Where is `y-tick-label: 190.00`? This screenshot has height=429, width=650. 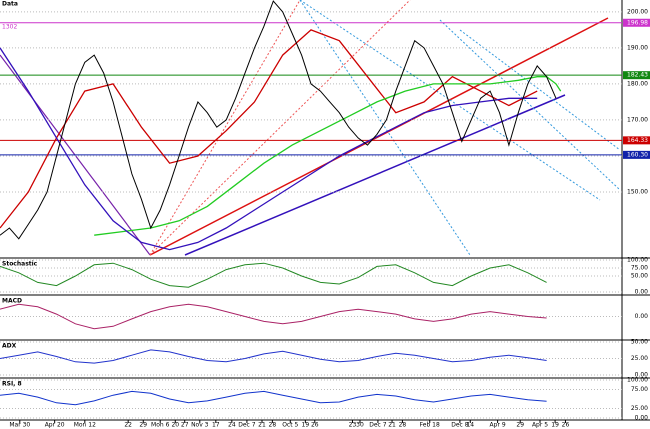
y-tick-label: 190.00 is located at coordinates (637, 47).